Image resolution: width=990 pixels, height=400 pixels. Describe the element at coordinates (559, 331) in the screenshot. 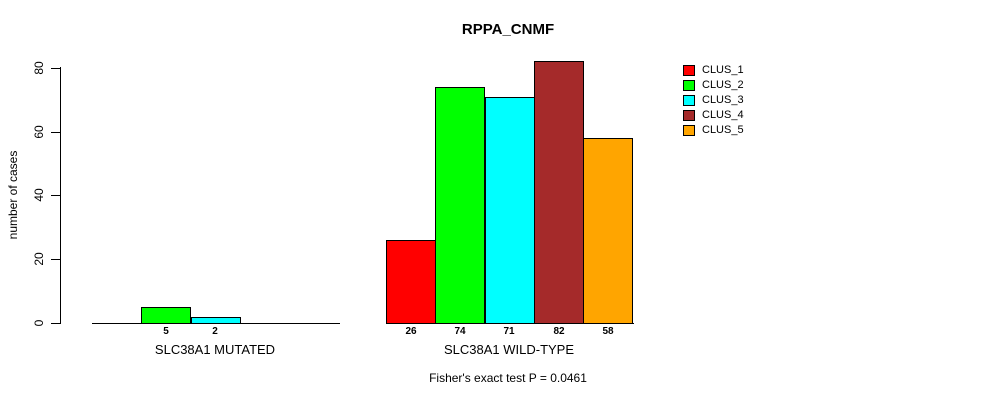

I see `bar-value-label: 82` at that location.